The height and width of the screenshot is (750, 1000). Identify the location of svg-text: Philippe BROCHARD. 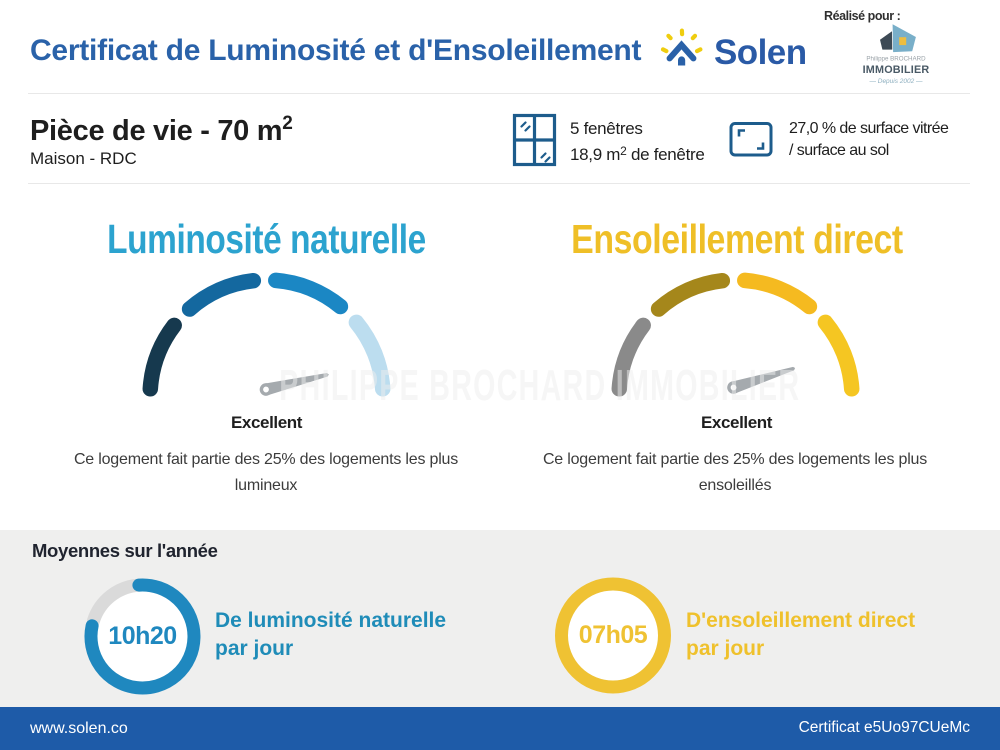
(896, 59).